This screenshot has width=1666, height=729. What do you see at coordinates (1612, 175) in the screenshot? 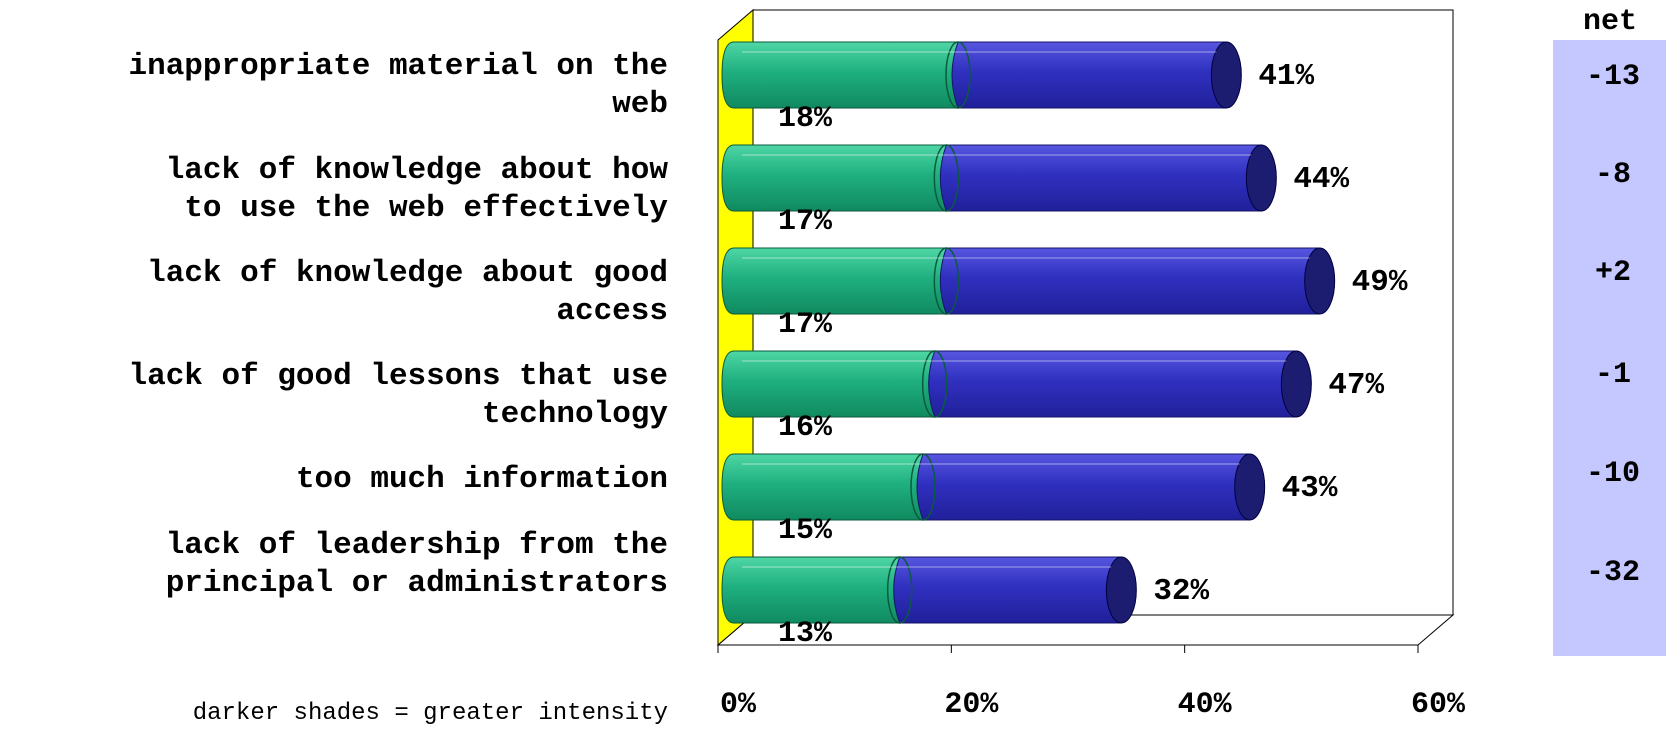
I see `net-value: -8` at bounding box center [1612, 175].